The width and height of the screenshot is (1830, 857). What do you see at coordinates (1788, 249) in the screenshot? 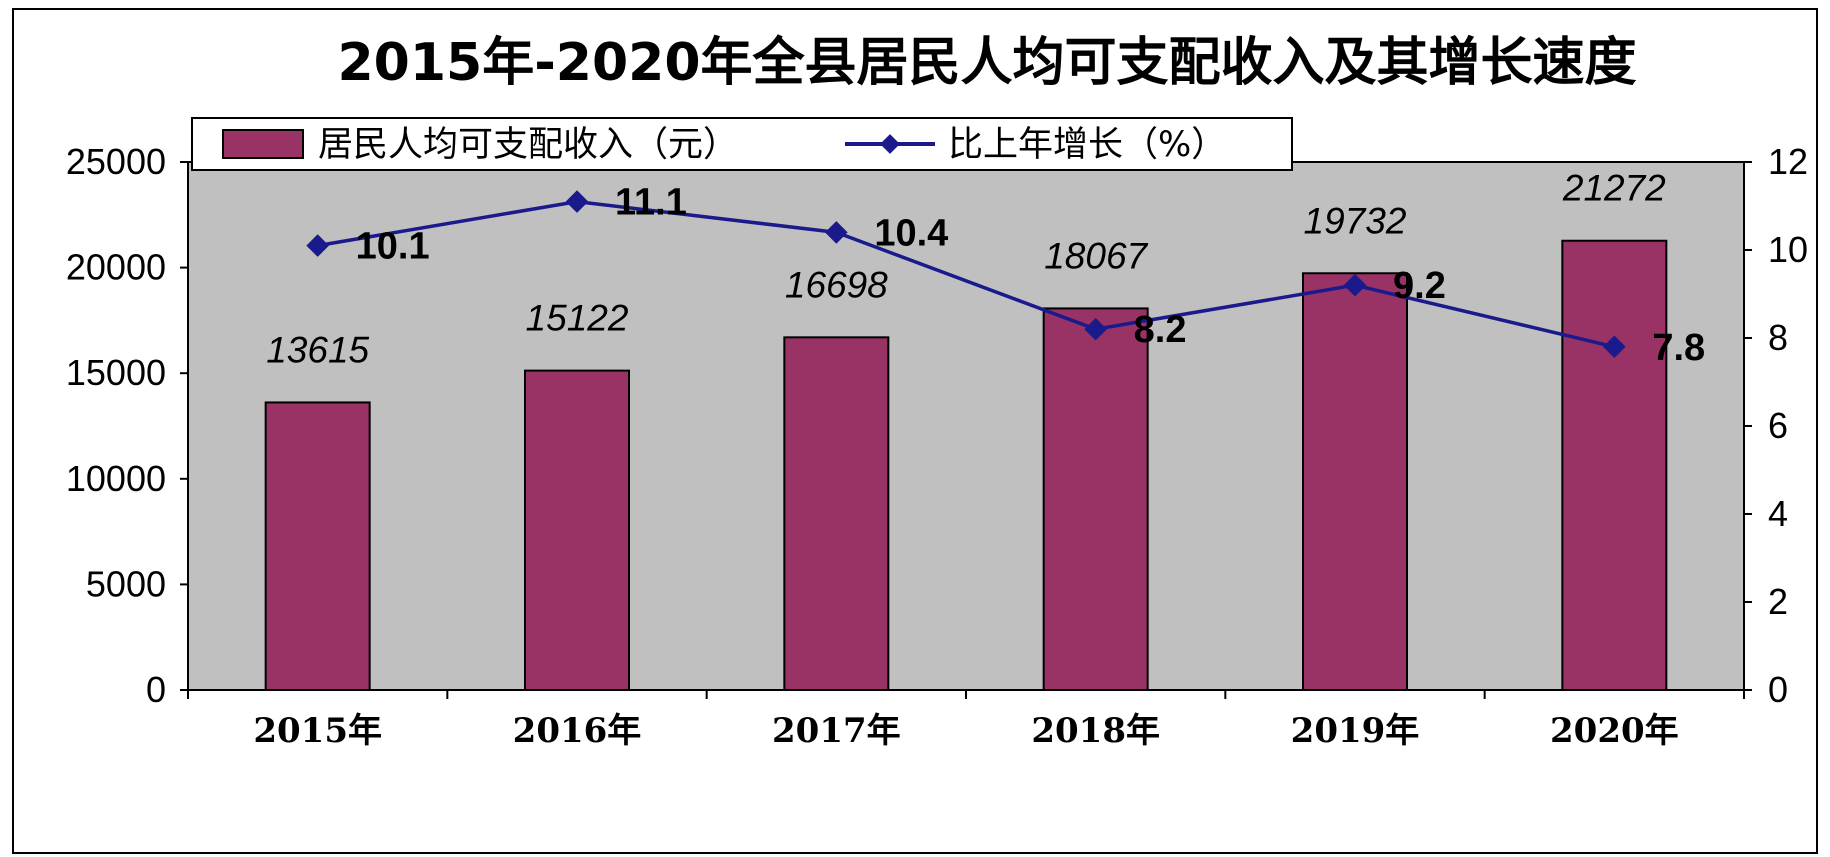
I see `right-tick-label: 10` at bounding box center [1788, 249].